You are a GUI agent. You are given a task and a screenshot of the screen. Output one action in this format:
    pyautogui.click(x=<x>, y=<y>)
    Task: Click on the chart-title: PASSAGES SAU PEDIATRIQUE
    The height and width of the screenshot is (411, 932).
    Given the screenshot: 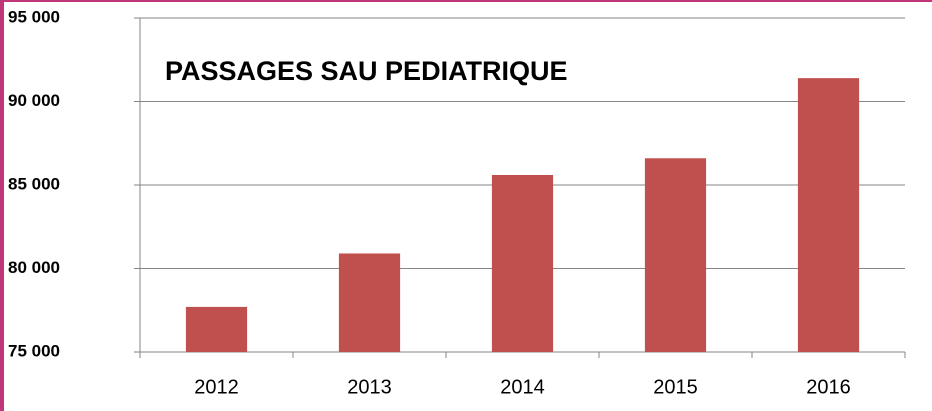 What is the action you would take?
    pyautogui.click(x=366, y=71)
    